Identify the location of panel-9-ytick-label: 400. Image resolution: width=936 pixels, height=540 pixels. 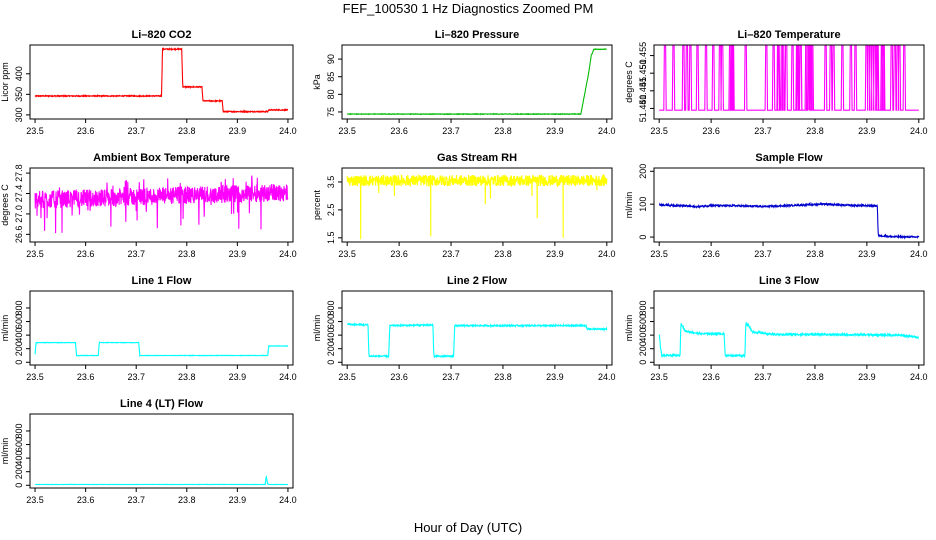
(643, 335).